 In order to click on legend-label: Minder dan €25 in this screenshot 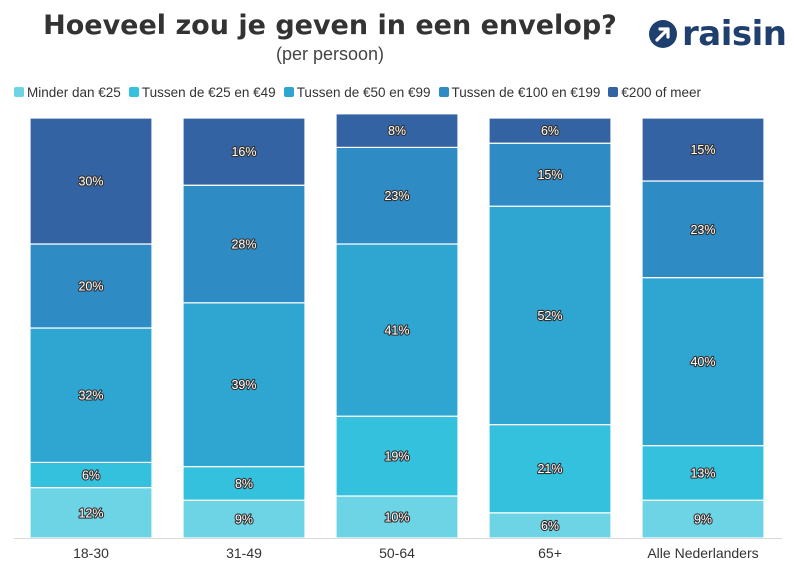, I will do `click(74, 92)`.